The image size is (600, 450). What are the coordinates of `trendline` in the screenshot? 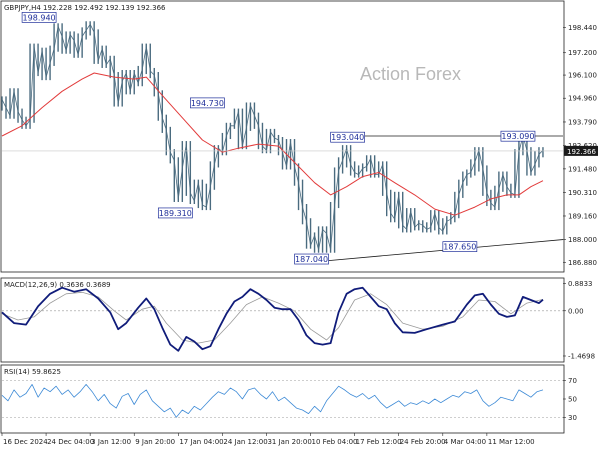 It's located at (439, 251).